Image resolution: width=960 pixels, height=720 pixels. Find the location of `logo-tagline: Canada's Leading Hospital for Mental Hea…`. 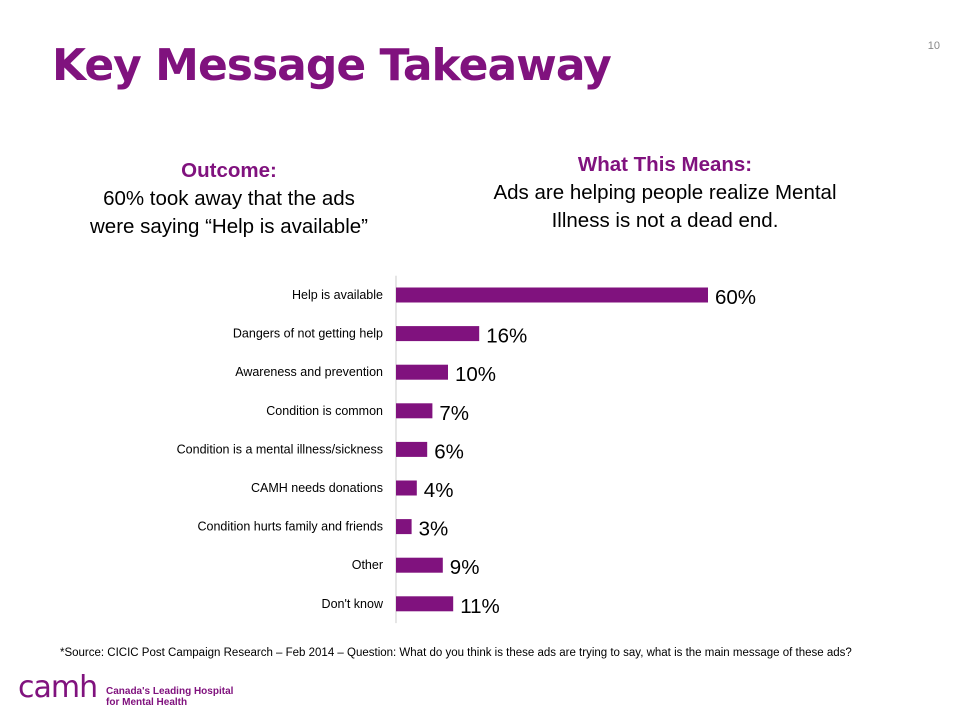

logo-tagline: Canada's Leading Hospital for Mental Hea… is located at coordinates (169, 697).